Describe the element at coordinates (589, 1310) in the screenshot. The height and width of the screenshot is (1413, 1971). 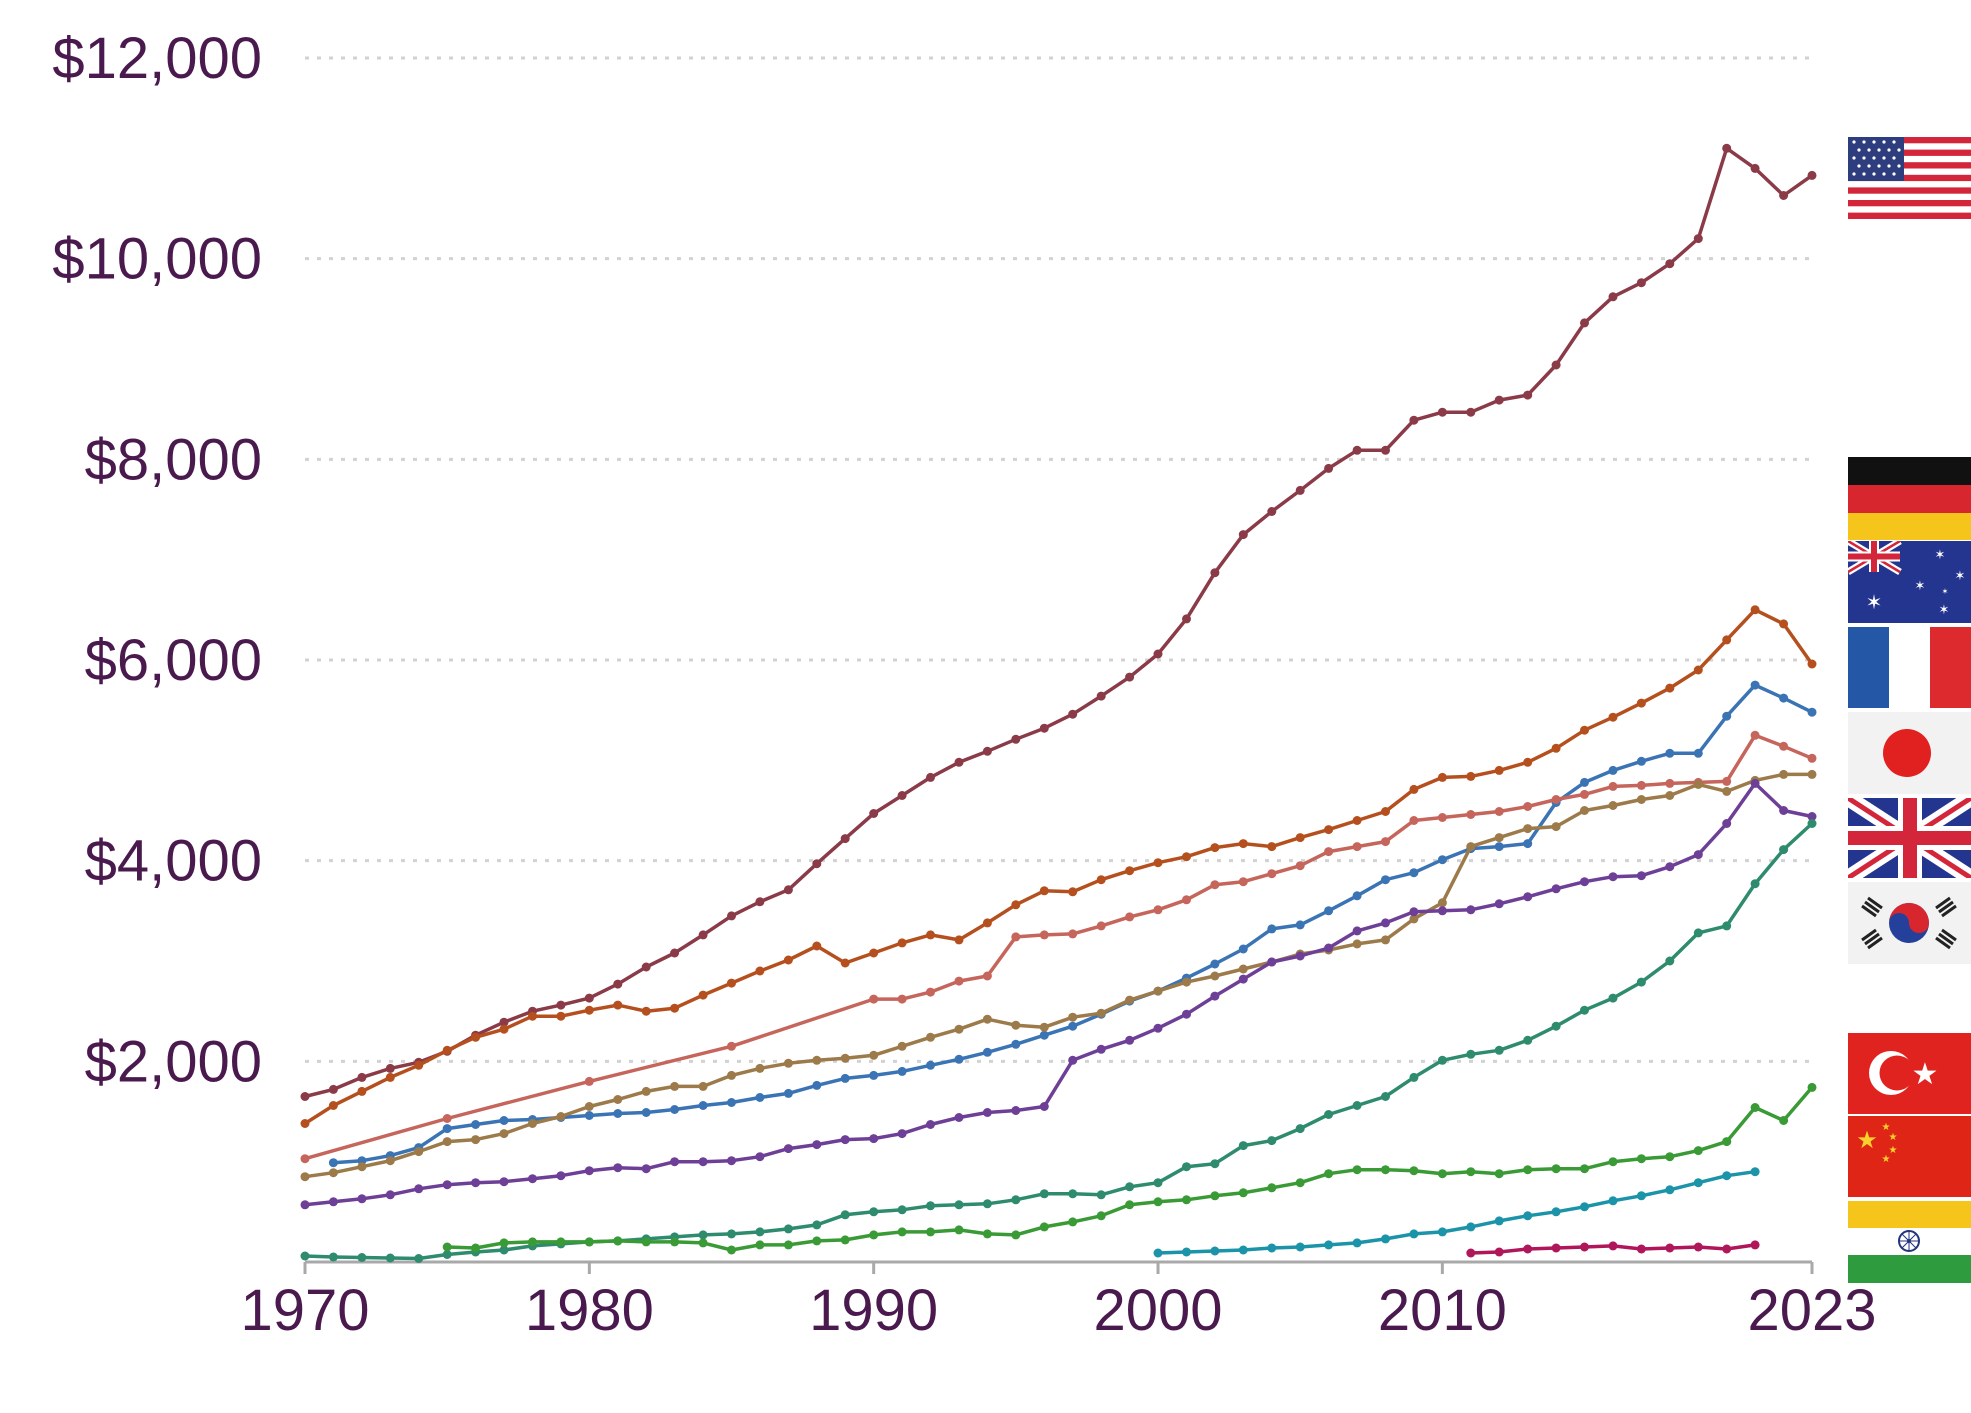
I see `x-tick-label: 1980` at that location.